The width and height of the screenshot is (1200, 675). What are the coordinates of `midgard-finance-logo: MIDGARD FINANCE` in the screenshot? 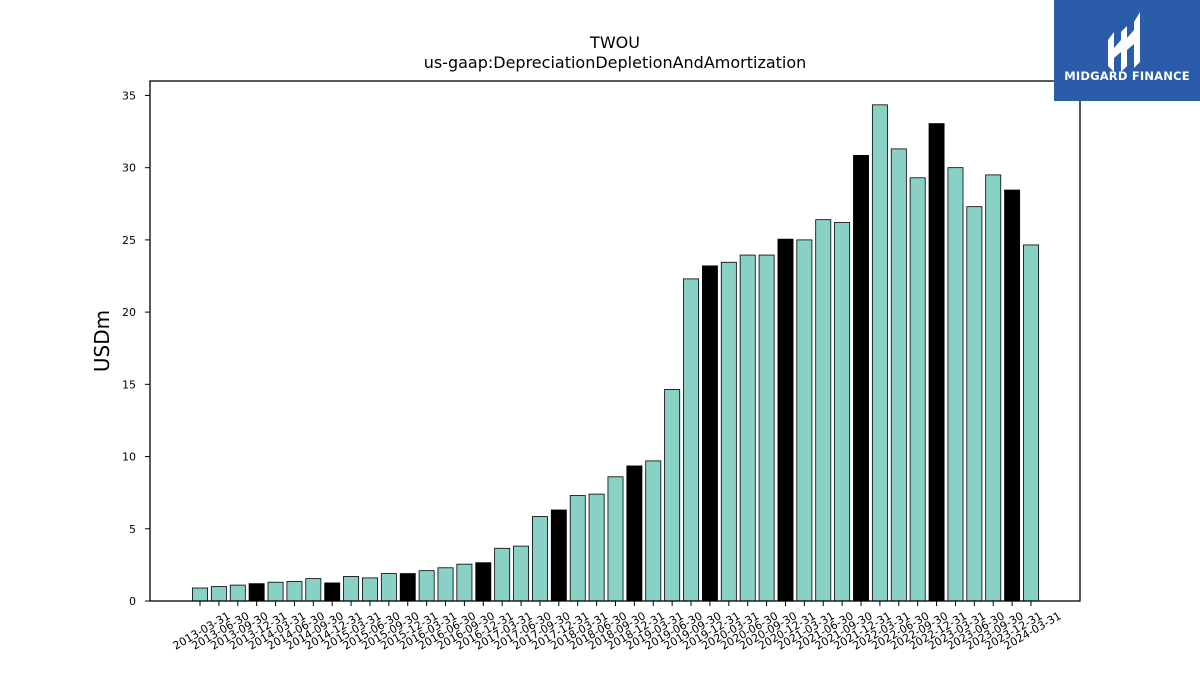 It's located at (1127, 50).